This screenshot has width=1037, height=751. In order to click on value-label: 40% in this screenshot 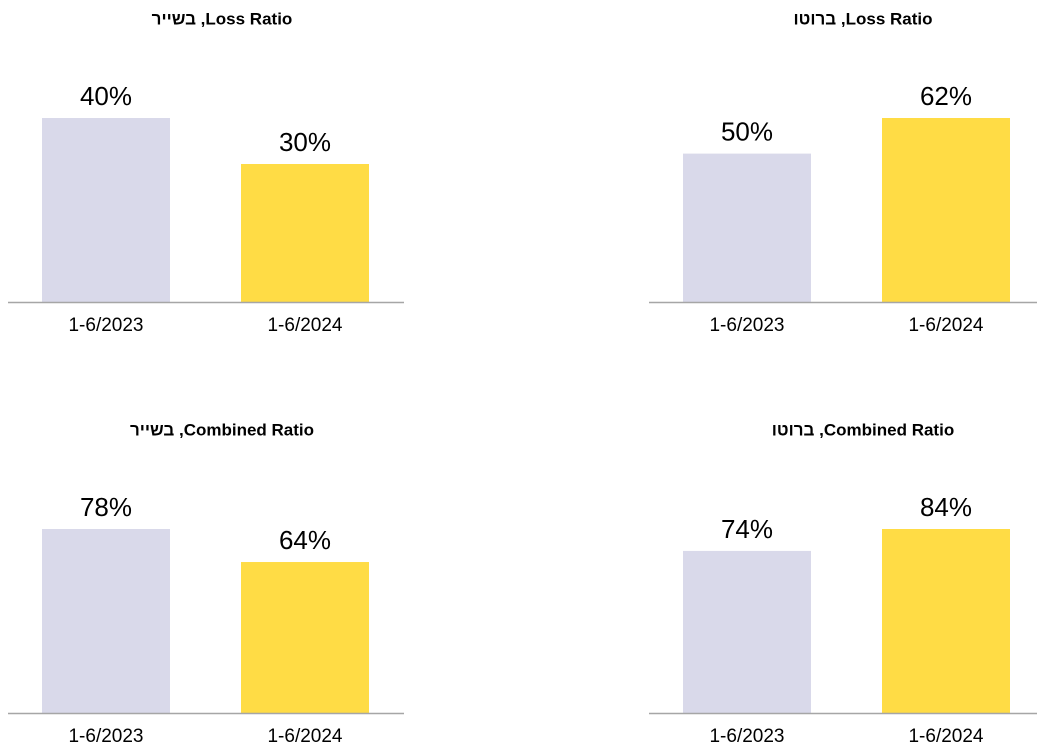, I will do `click(106, 96)`.